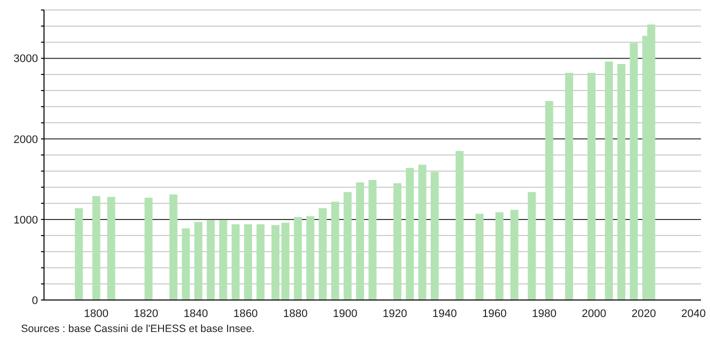 This screenshot has width=710, height=340. I want to click on x-tick-label: 2000, so click(594, 314).